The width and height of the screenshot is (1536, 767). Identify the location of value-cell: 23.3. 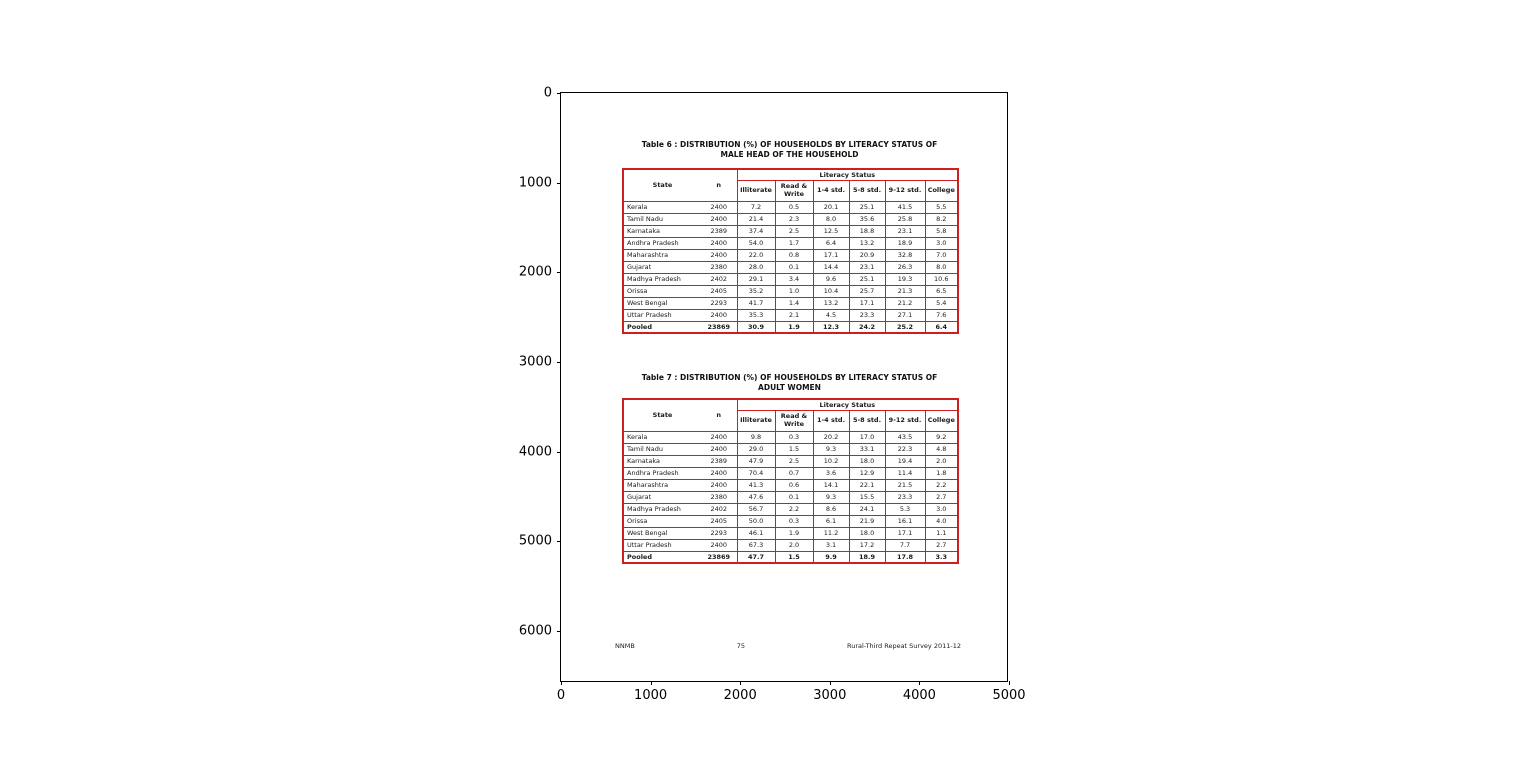
(866, 315).